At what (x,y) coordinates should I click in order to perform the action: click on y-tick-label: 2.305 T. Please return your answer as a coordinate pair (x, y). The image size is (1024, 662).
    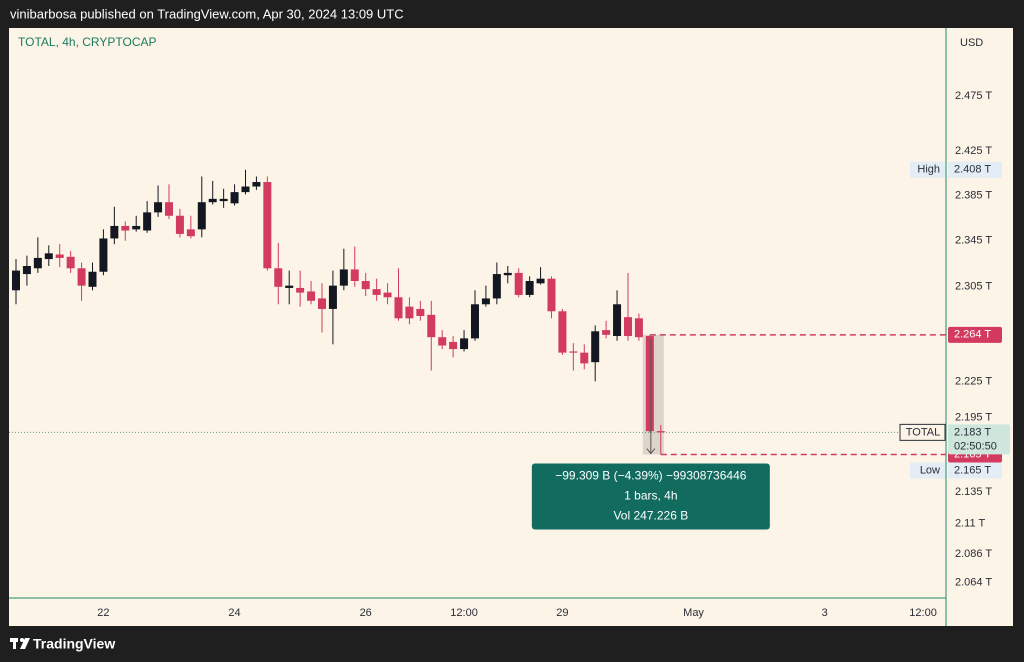
    Looking at the image, I should click on (973, 287).